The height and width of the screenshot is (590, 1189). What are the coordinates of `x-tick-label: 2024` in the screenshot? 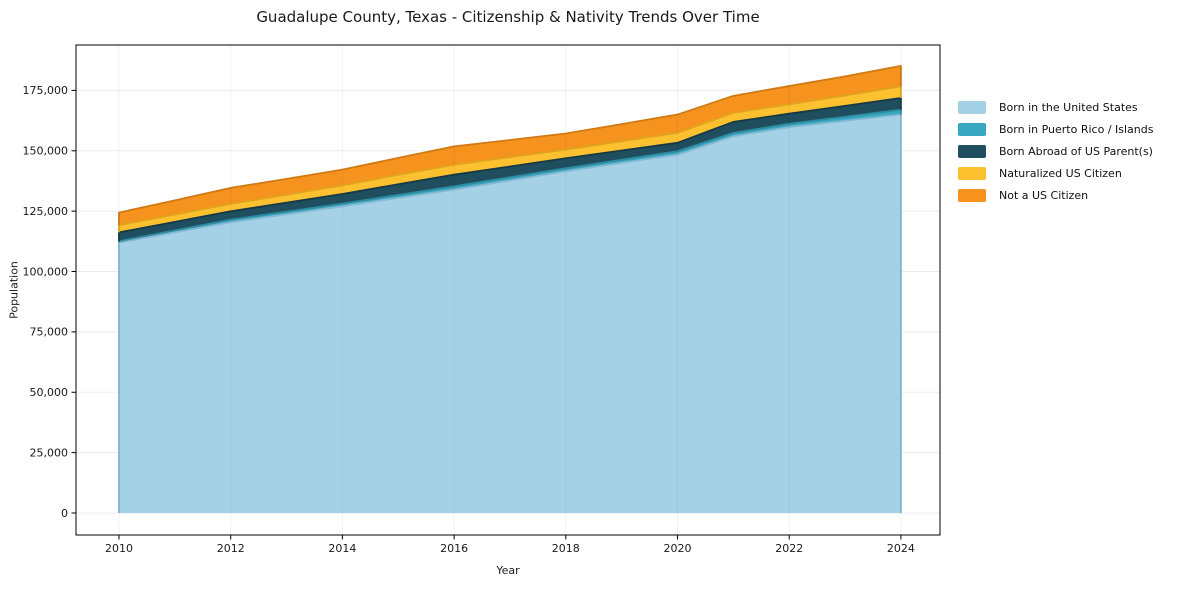 It's located at (901, 548).